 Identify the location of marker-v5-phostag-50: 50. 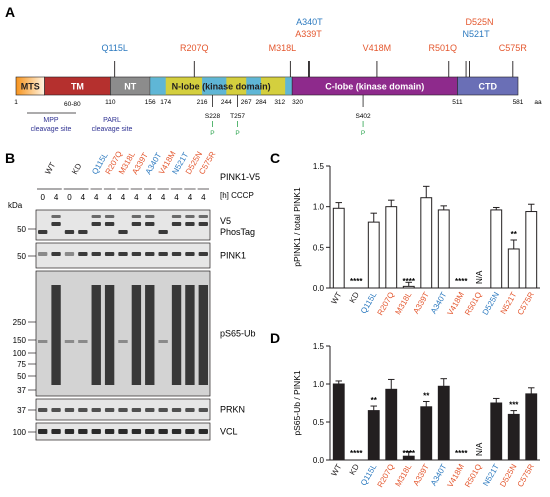
(21, 229).